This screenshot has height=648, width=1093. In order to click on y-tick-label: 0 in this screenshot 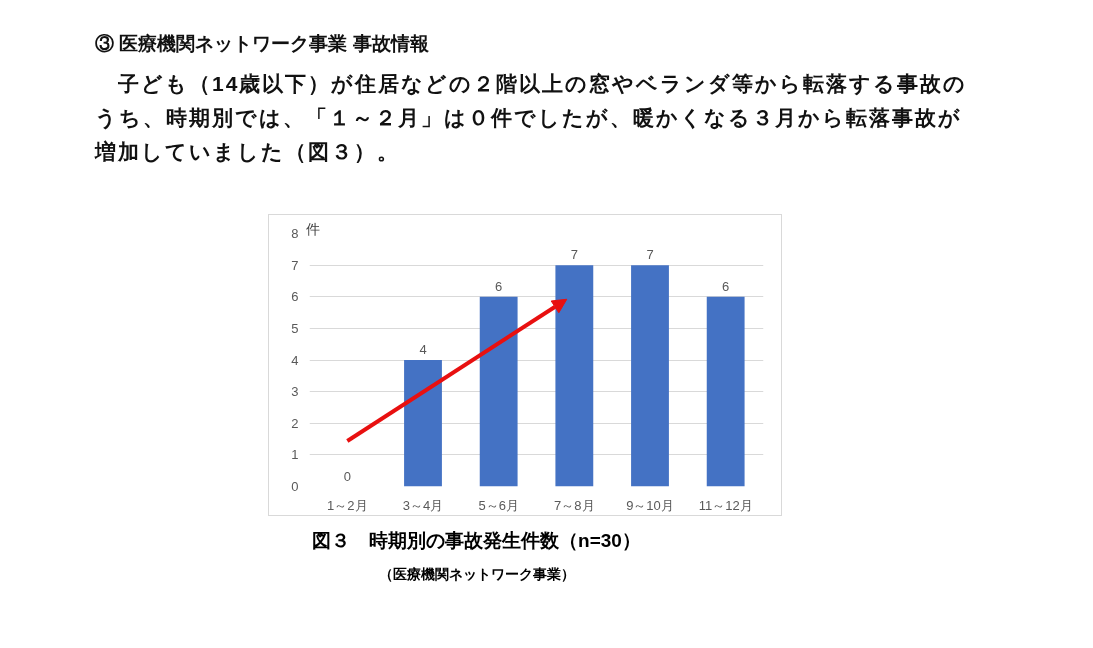, I will do `click(295, 487)`.